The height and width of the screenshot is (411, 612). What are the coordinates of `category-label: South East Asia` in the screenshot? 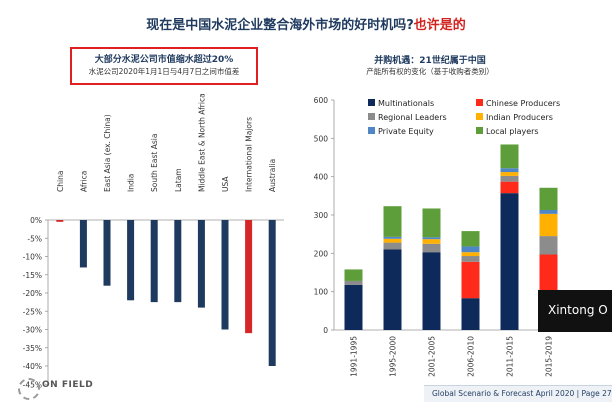 It's located at (154, 163).